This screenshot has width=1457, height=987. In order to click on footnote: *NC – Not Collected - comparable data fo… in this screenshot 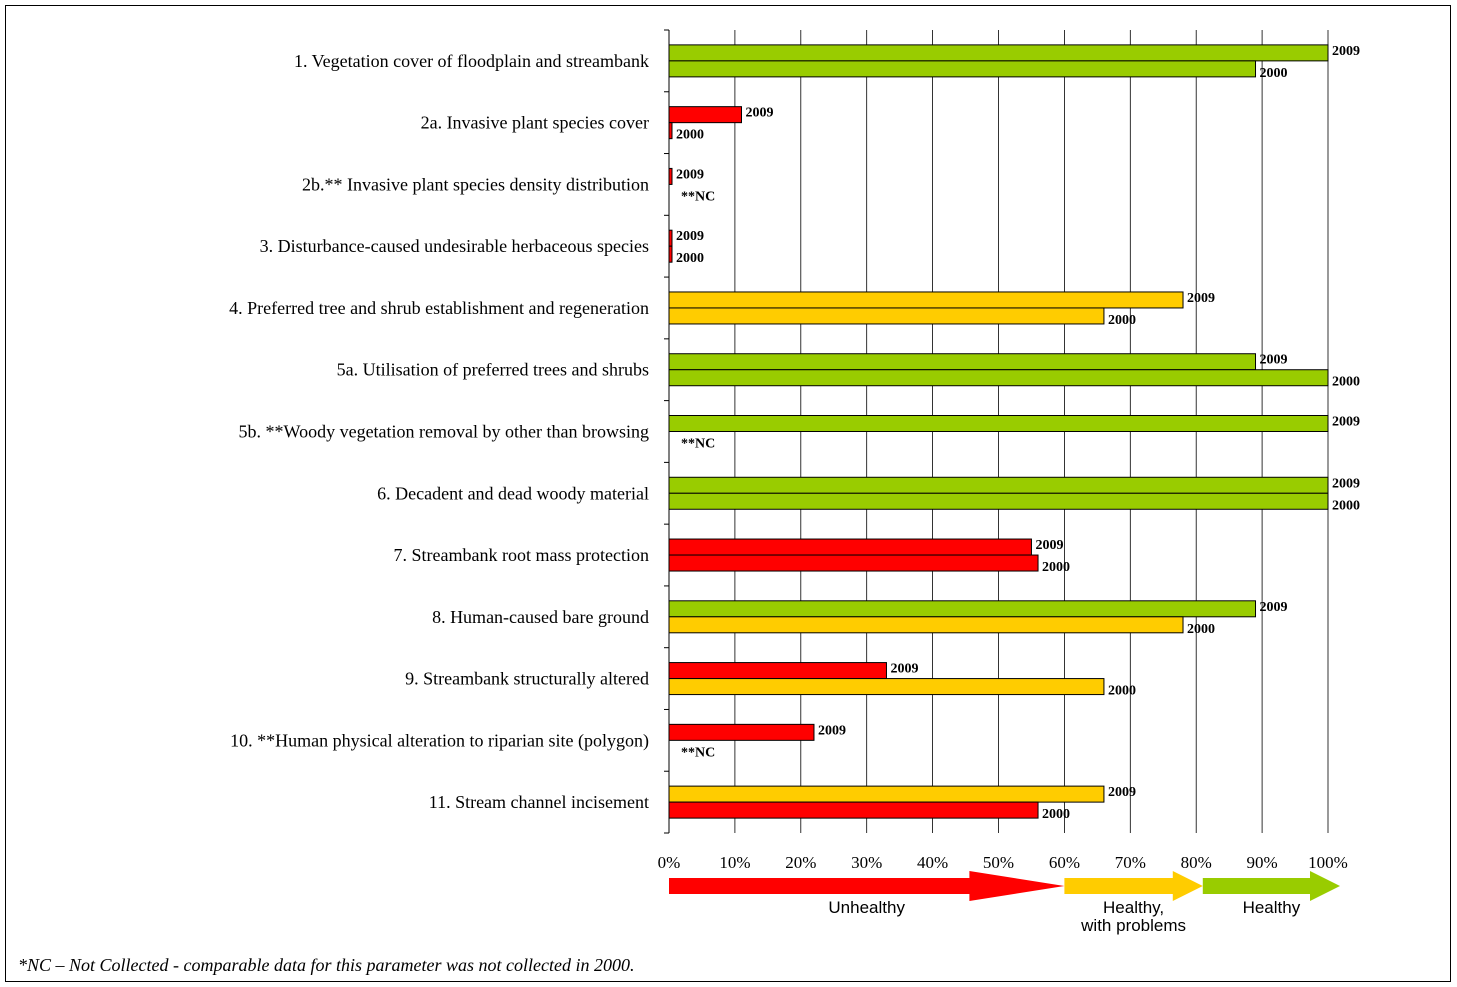, I will do `click(326, 965)`.